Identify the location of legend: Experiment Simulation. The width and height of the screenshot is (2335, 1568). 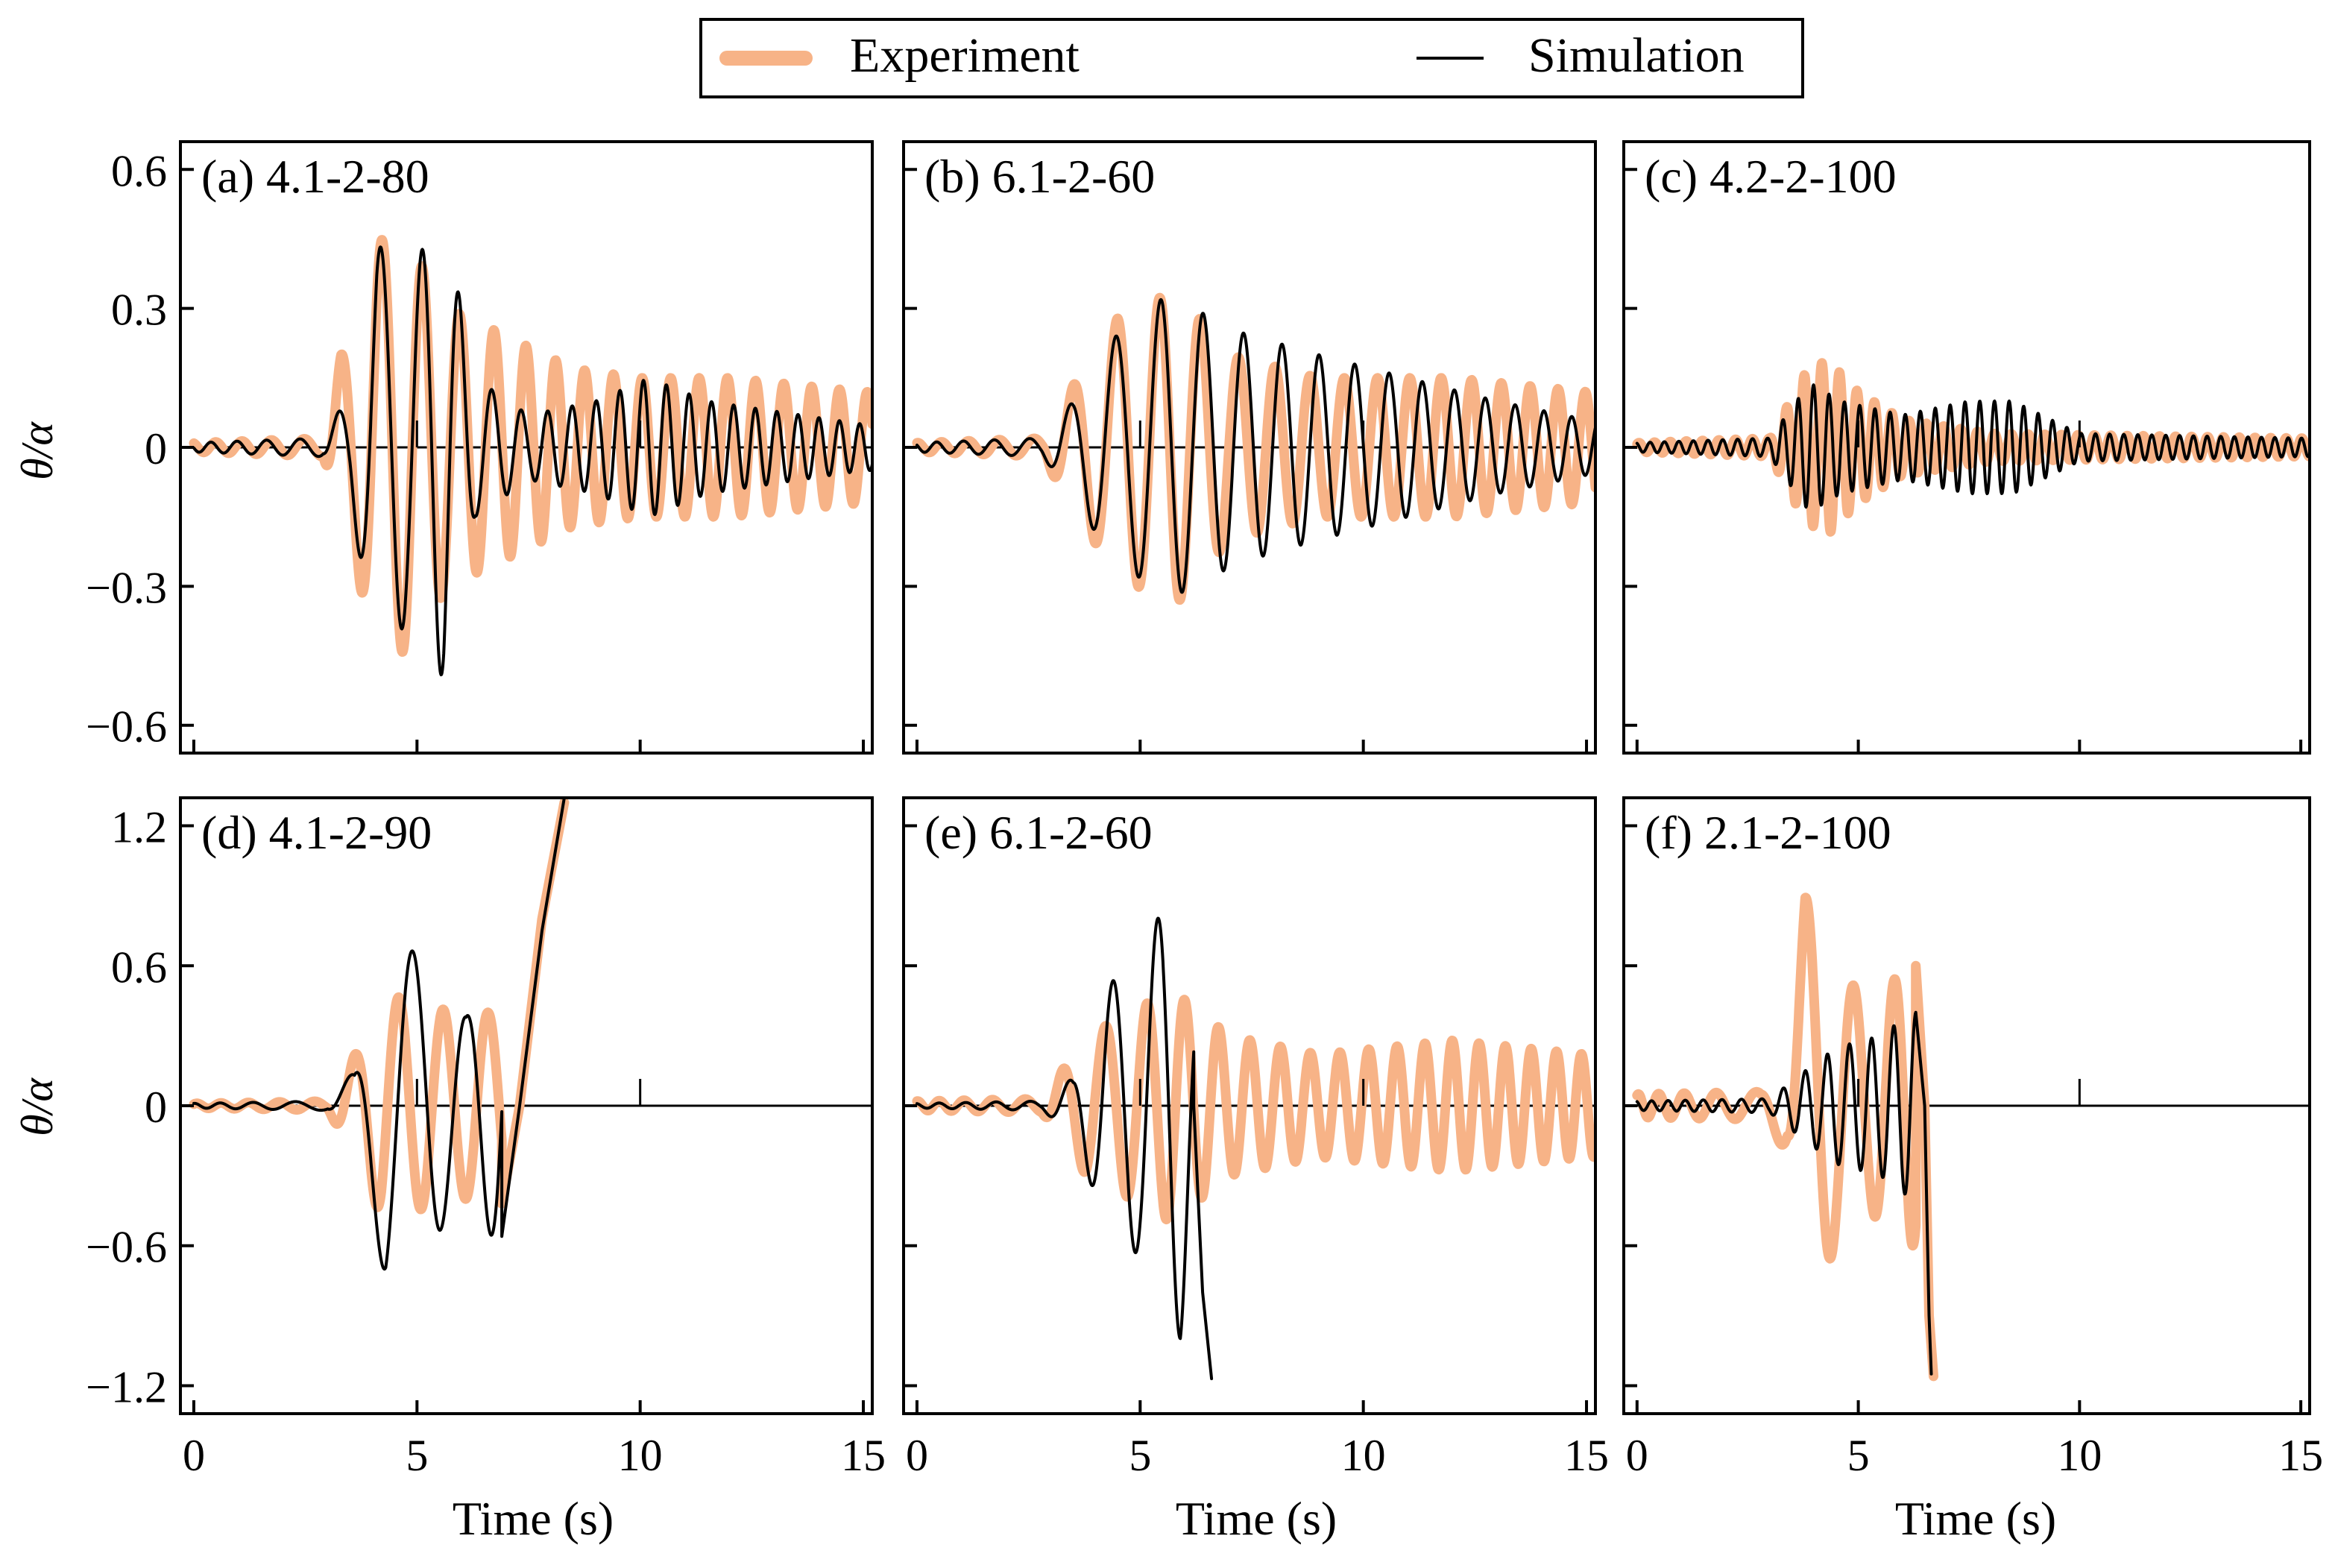
(1251, 58).